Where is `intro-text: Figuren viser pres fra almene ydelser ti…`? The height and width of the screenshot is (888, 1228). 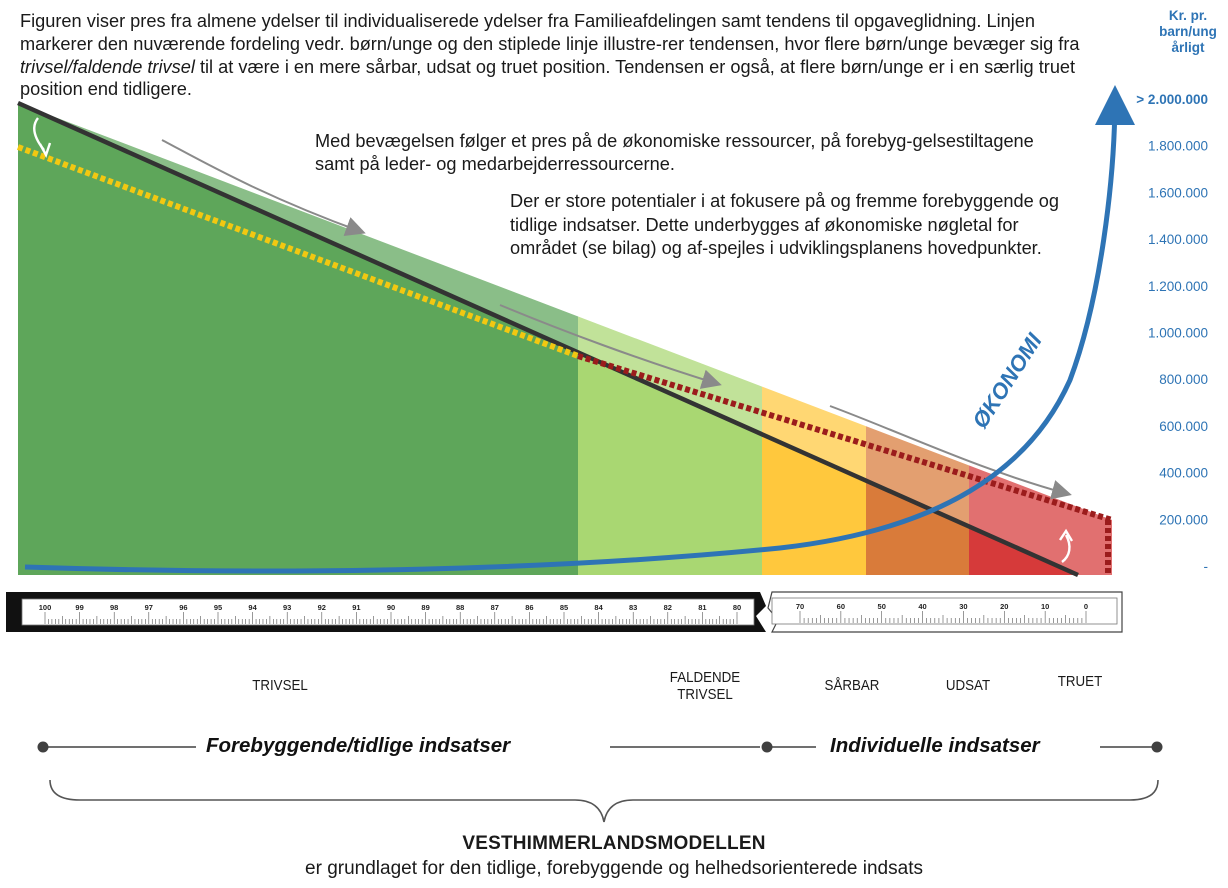 intro-text: Figuren viser pres fra almene ydelser ti… is located at coordinates (550, 55).